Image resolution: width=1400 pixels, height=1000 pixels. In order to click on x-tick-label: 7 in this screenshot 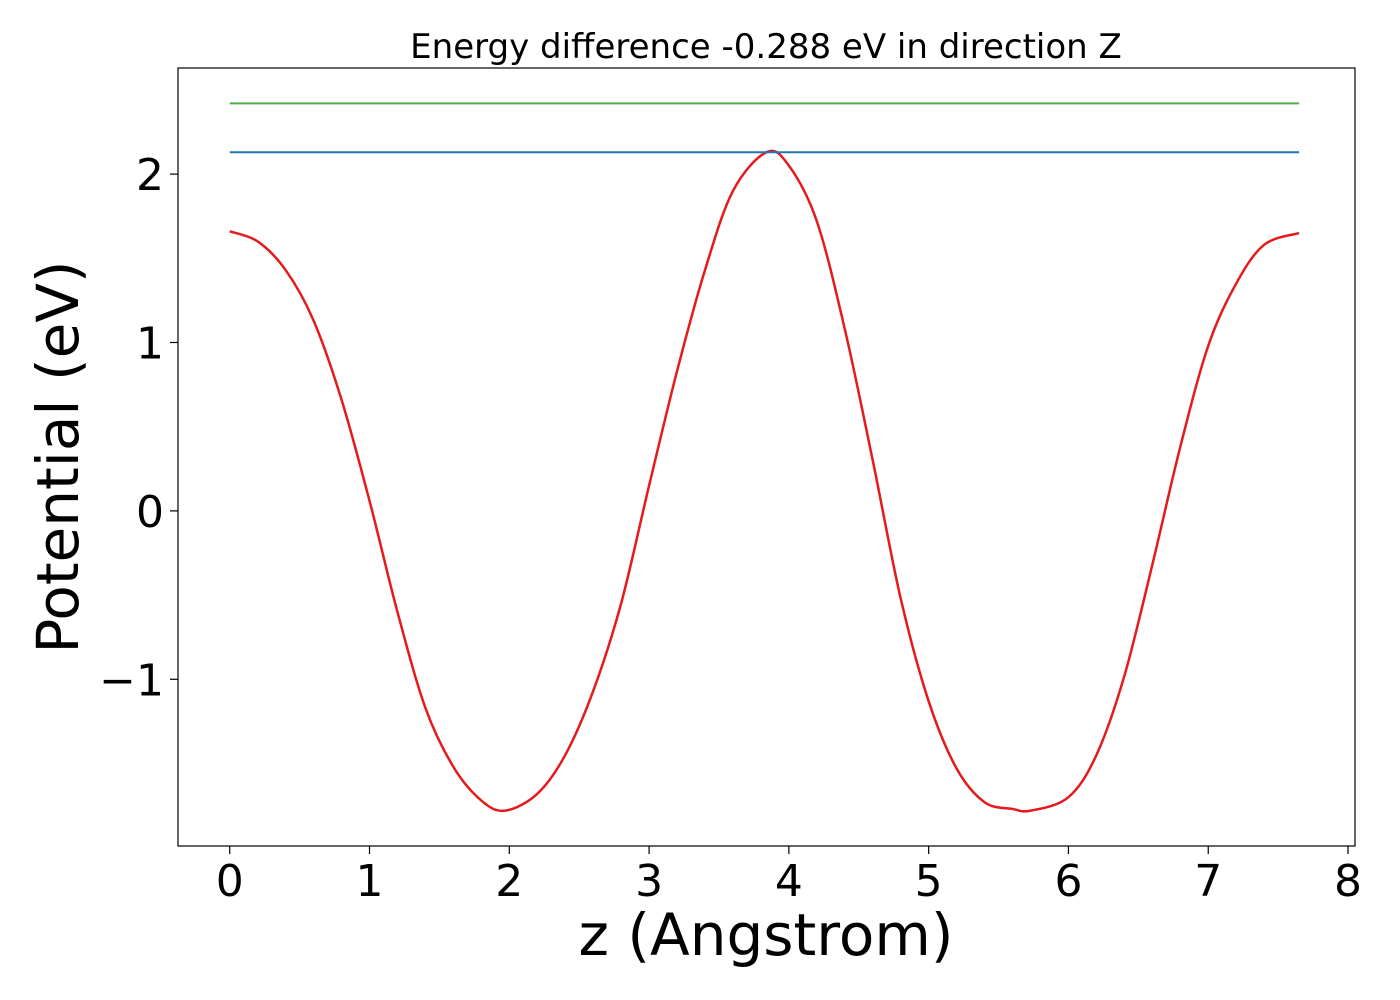, I will do `click(1208, 881)`.